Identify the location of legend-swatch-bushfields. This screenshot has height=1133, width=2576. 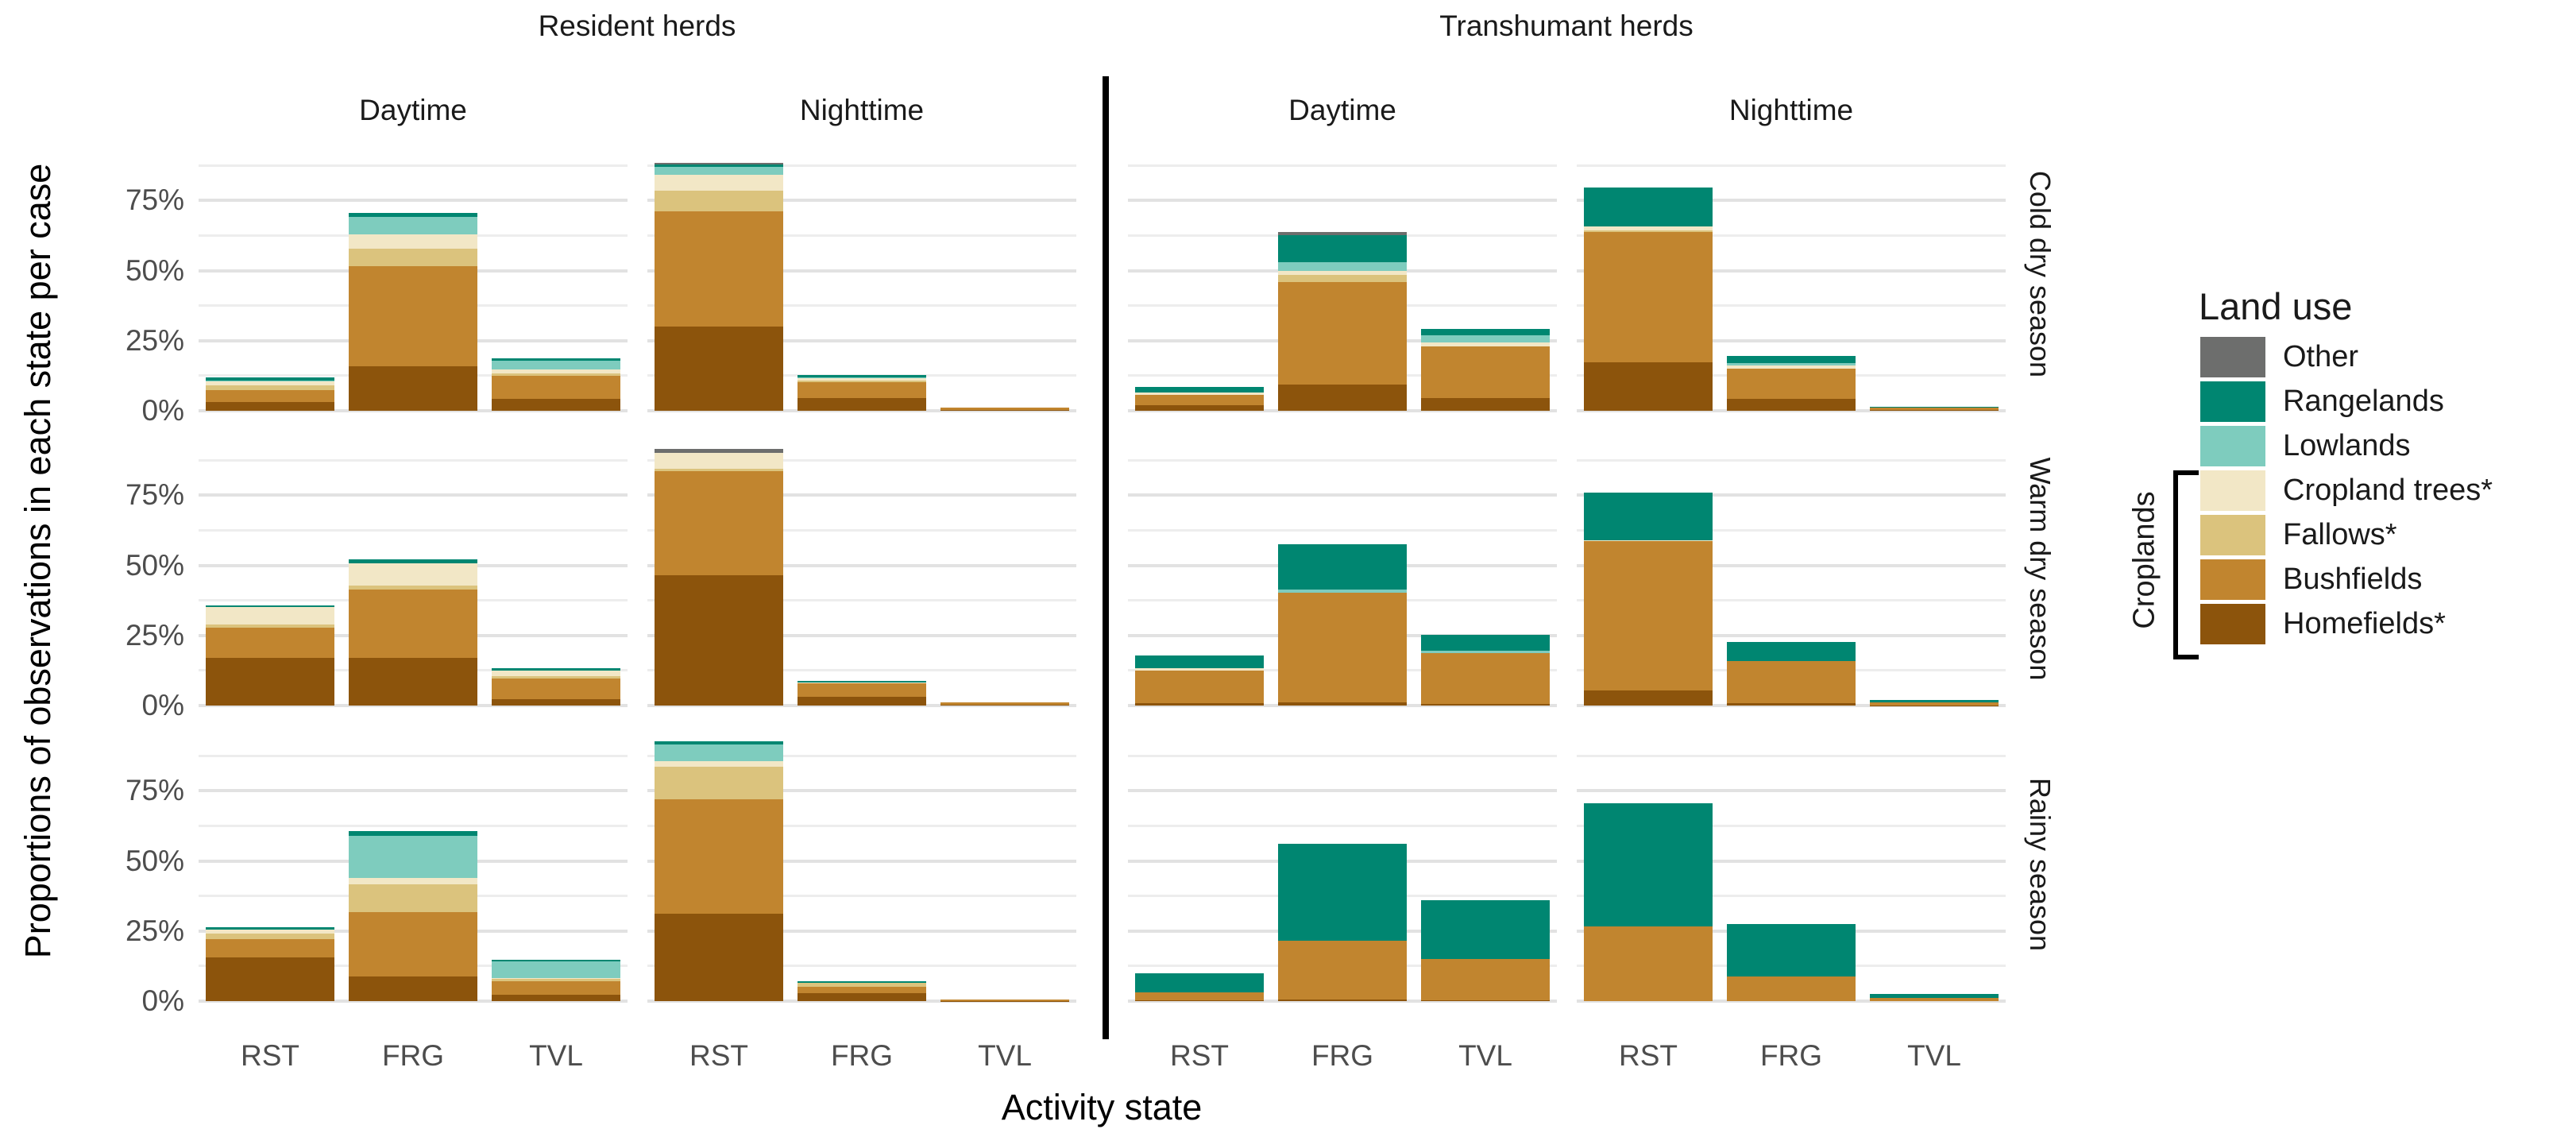
(2232, 579).